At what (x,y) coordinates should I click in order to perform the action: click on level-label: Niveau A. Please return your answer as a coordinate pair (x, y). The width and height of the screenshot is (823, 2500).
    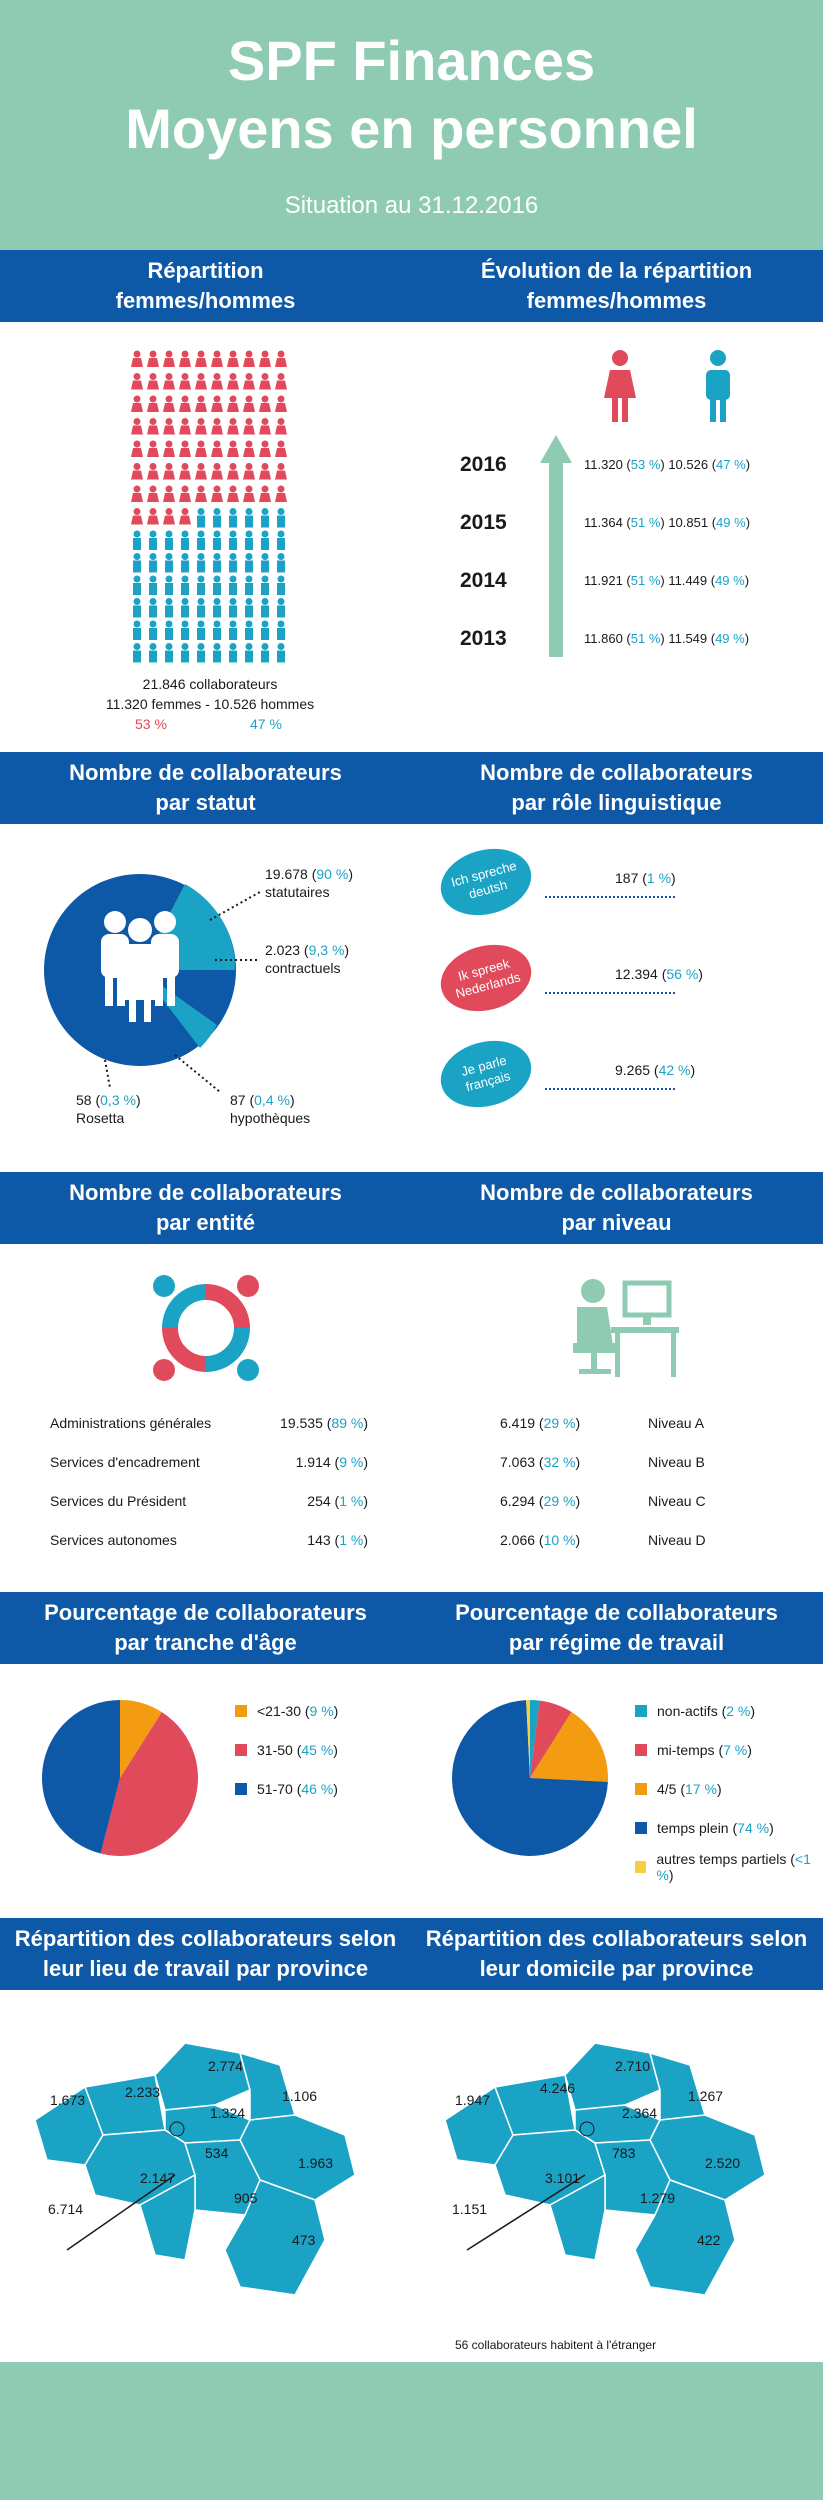
    Looking at the image, I should click on (676, 1423).